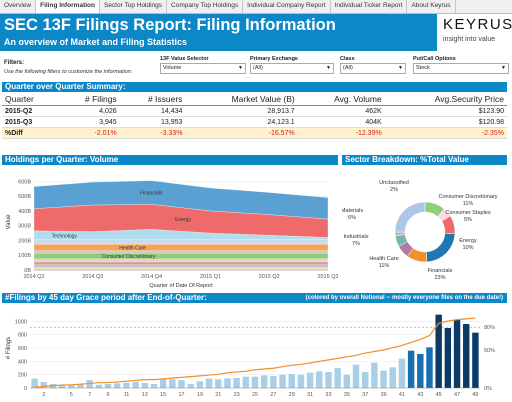  Describe the element at coordinates (341, 133) in the screenshot. I see `table-cell: -12.39%` at that location.